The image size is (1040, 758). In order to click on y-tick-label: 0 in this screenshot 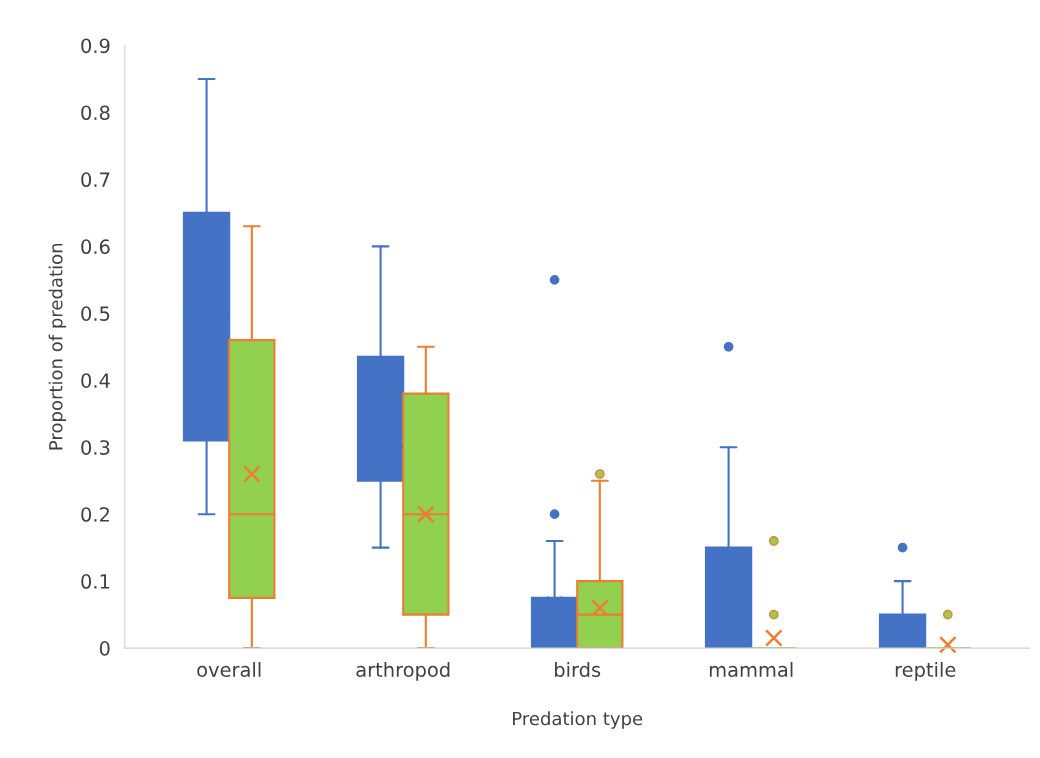, I will do `click(104, 648)`.